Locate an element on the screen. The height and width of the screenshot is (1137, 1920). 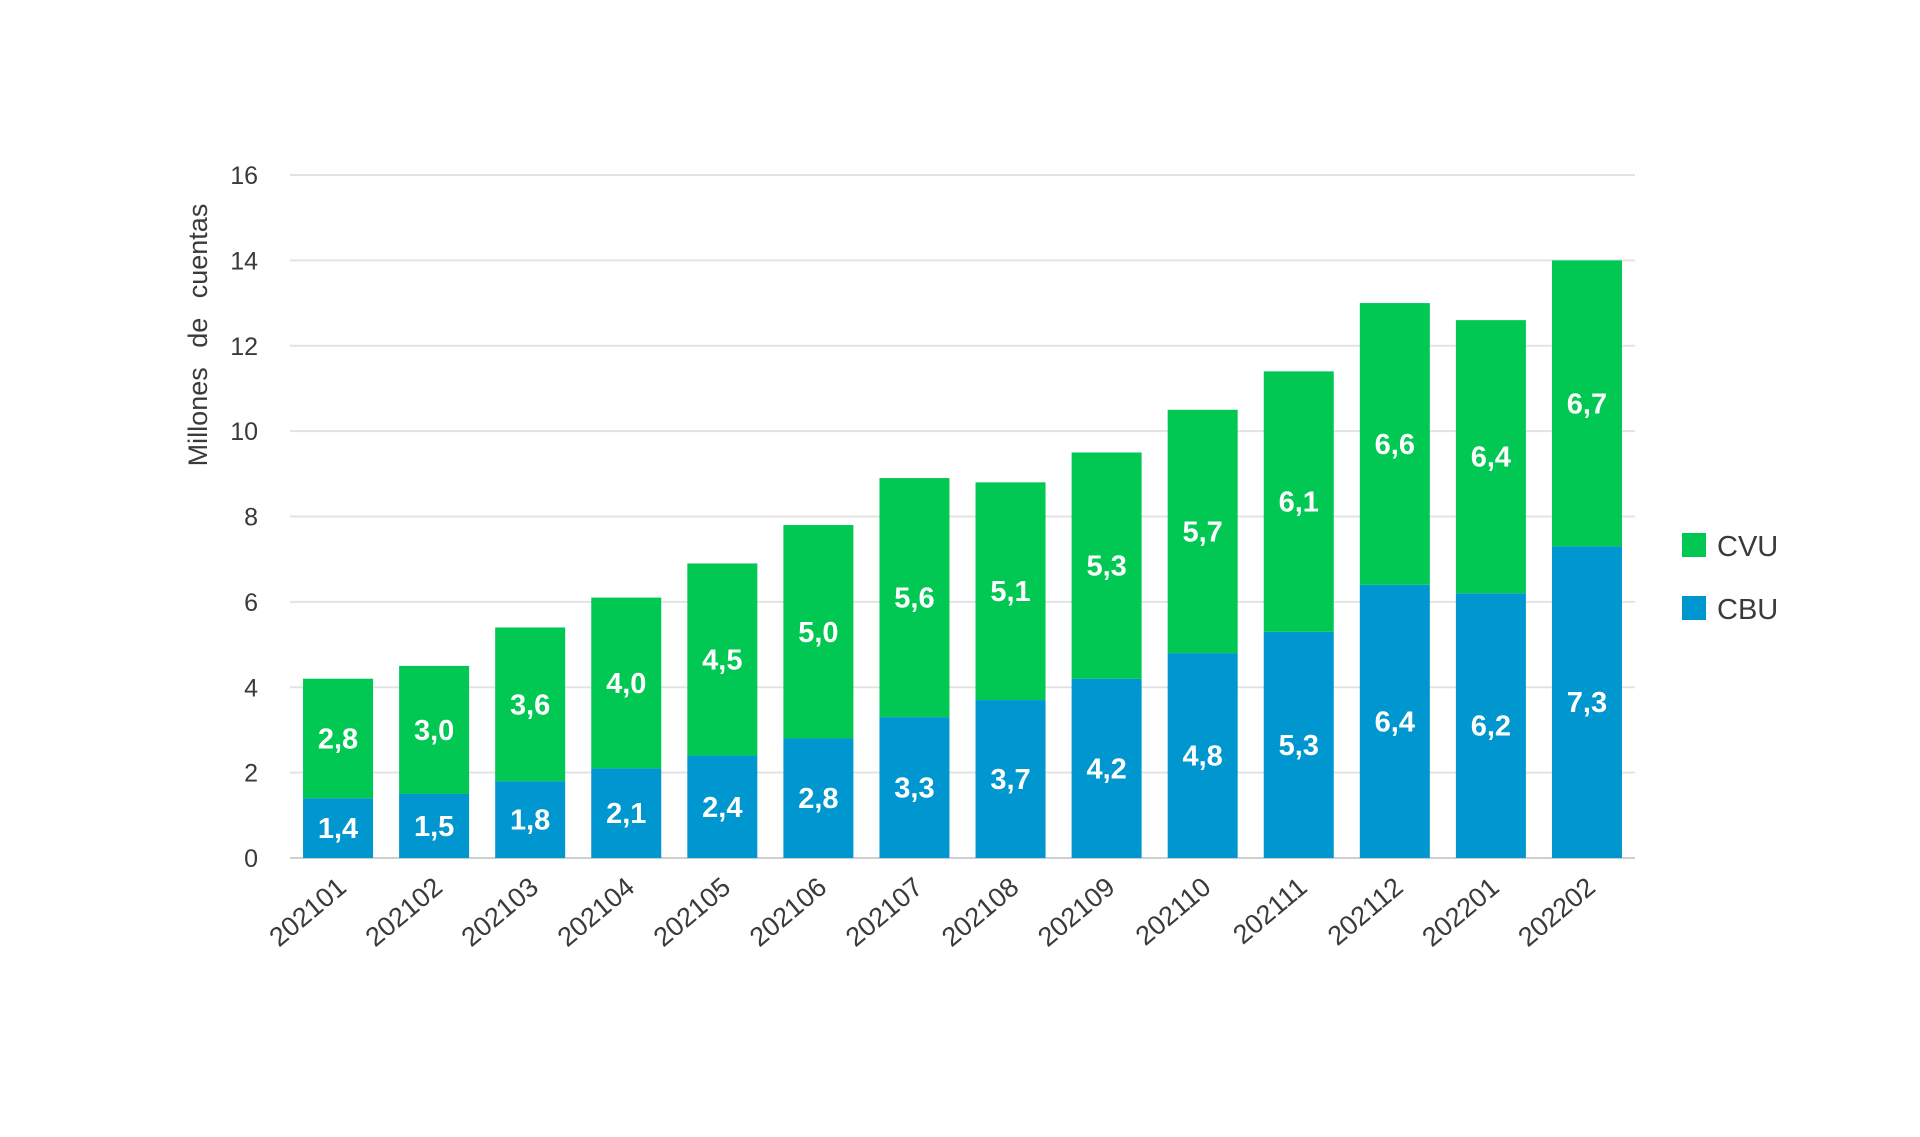
data-label-cvu-202101: 2,8 is located at coordinates (338, 739).